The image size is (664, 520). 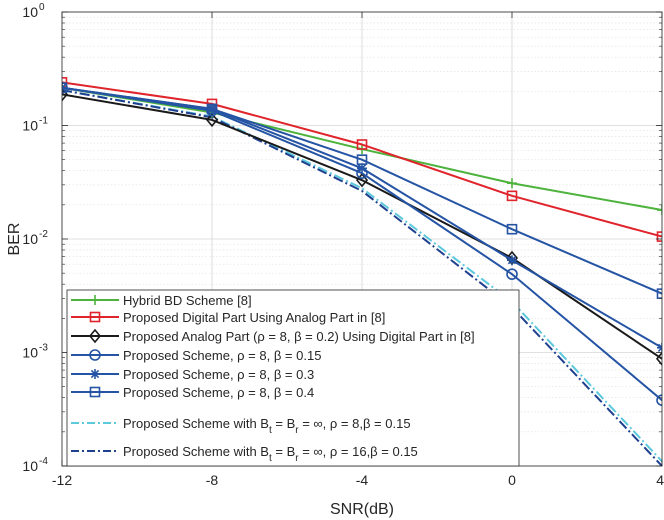 I want to click on x-tick-label: 4, so click(x=660, y=480).